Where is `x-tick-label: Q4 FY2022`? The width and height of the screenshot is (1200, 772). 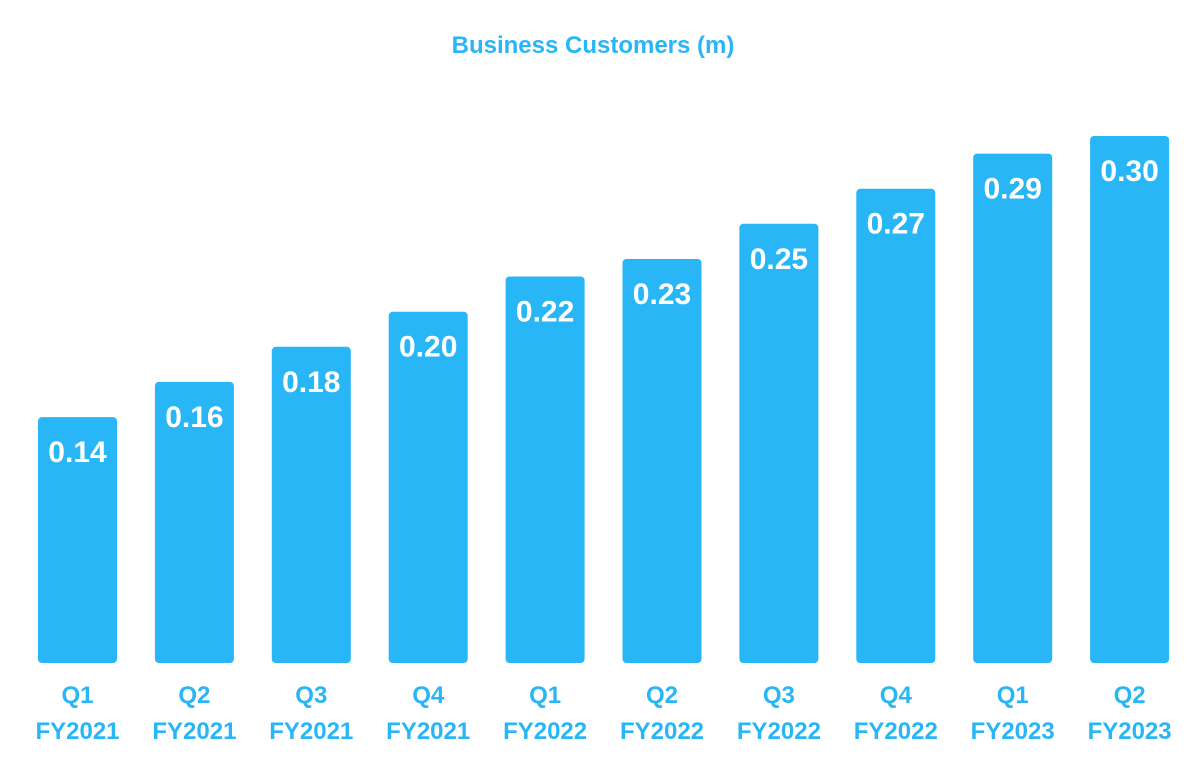
x-tick-label: Q4 FY2022 is located at coordinates (896, 713).